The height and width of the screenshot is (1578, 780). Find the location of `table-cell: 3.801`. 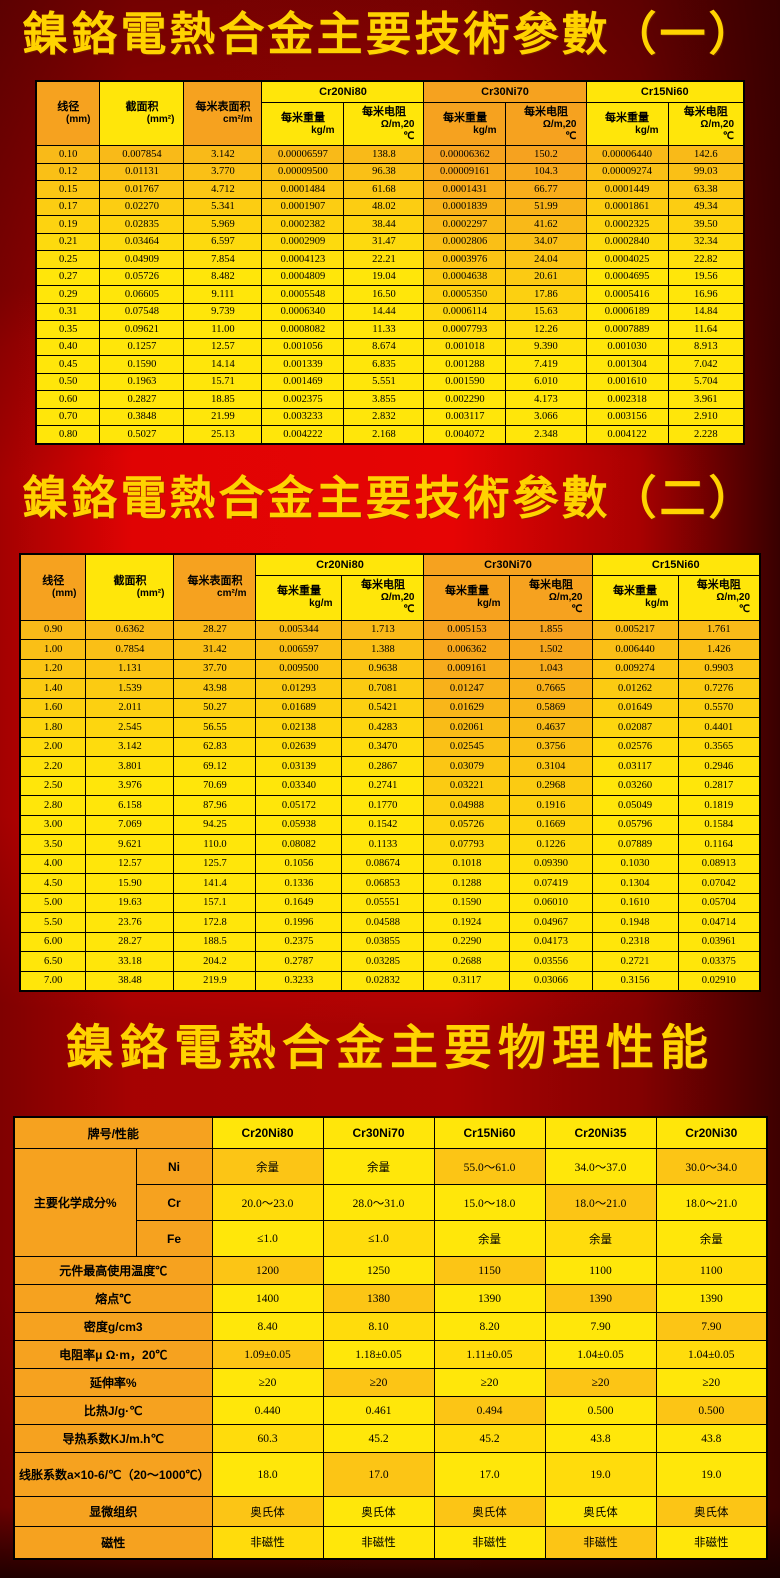

table-cell: 3.801 is located at coordinates (130, 766).